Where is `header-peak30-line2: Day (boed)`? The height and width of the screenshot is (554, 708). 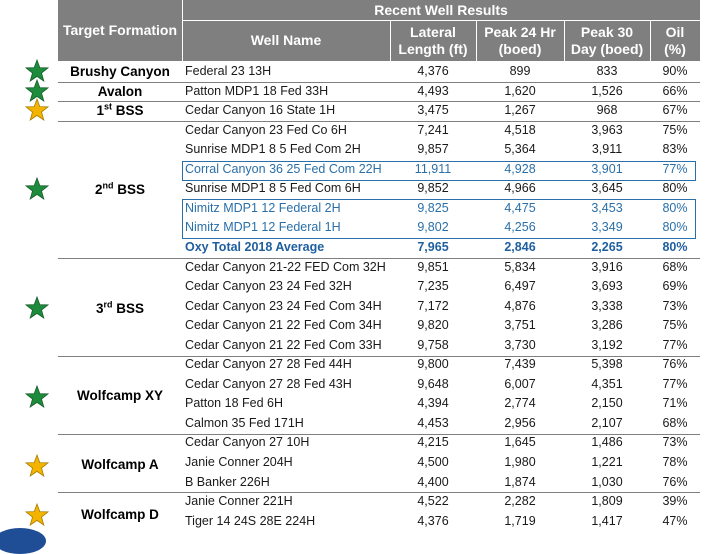 header-peak30-line2: Day (boed) is located at coordinates (607, 48).